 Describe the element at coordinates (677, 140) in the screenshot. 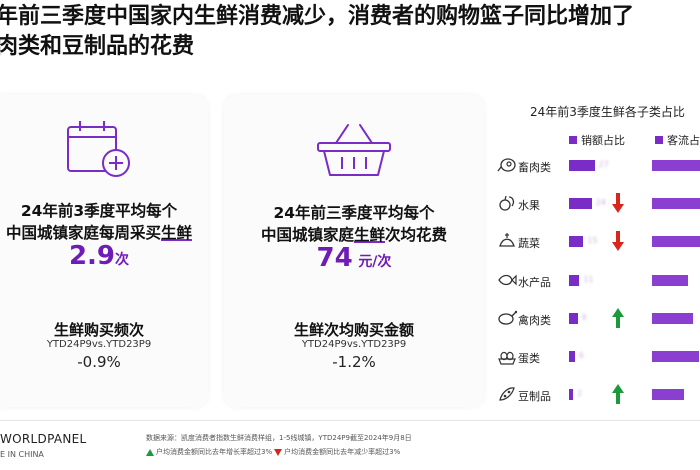

I see `legend-traffic: 客流占比` at that location.